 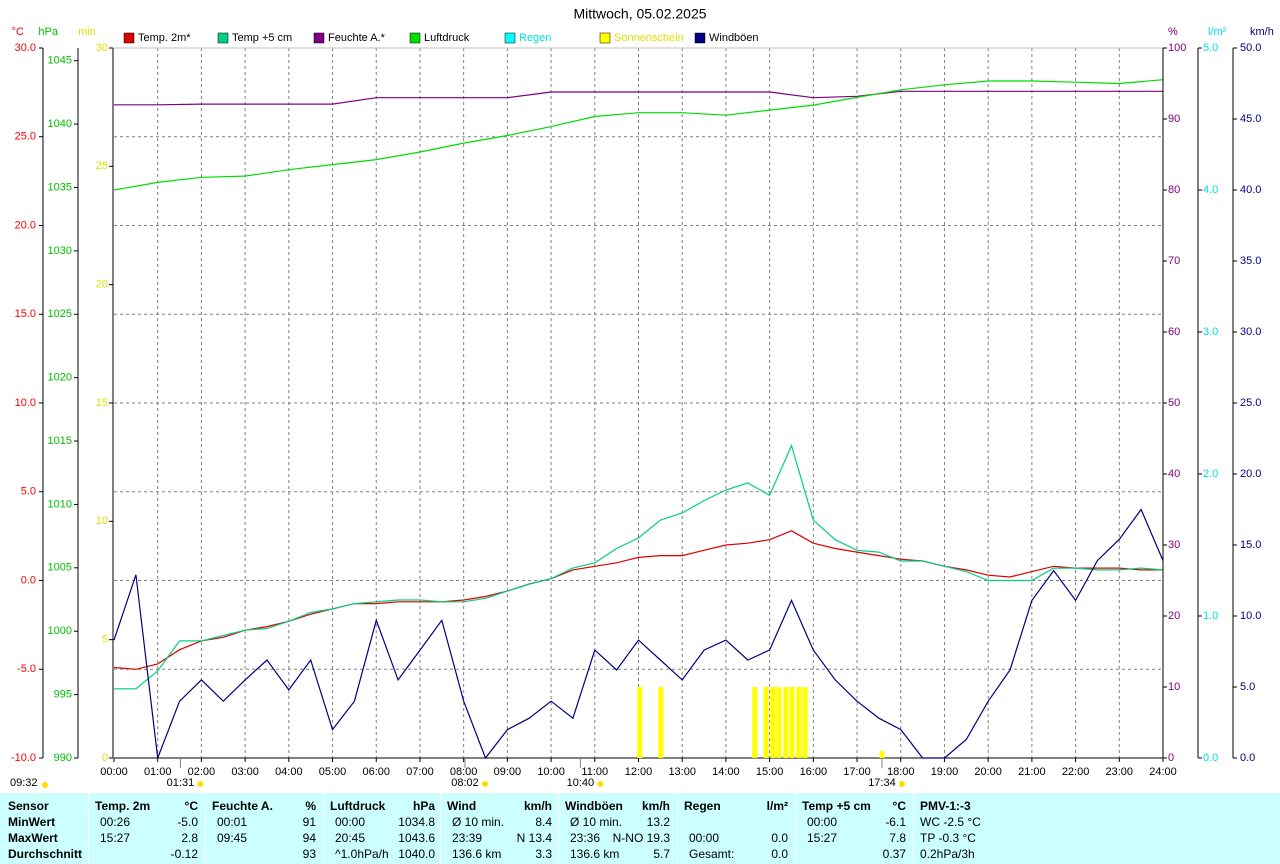 What do you see at coordinates (232, 822) in the screenshot?
I see `cell-time: 00:01` at bounding box center [232, 822].